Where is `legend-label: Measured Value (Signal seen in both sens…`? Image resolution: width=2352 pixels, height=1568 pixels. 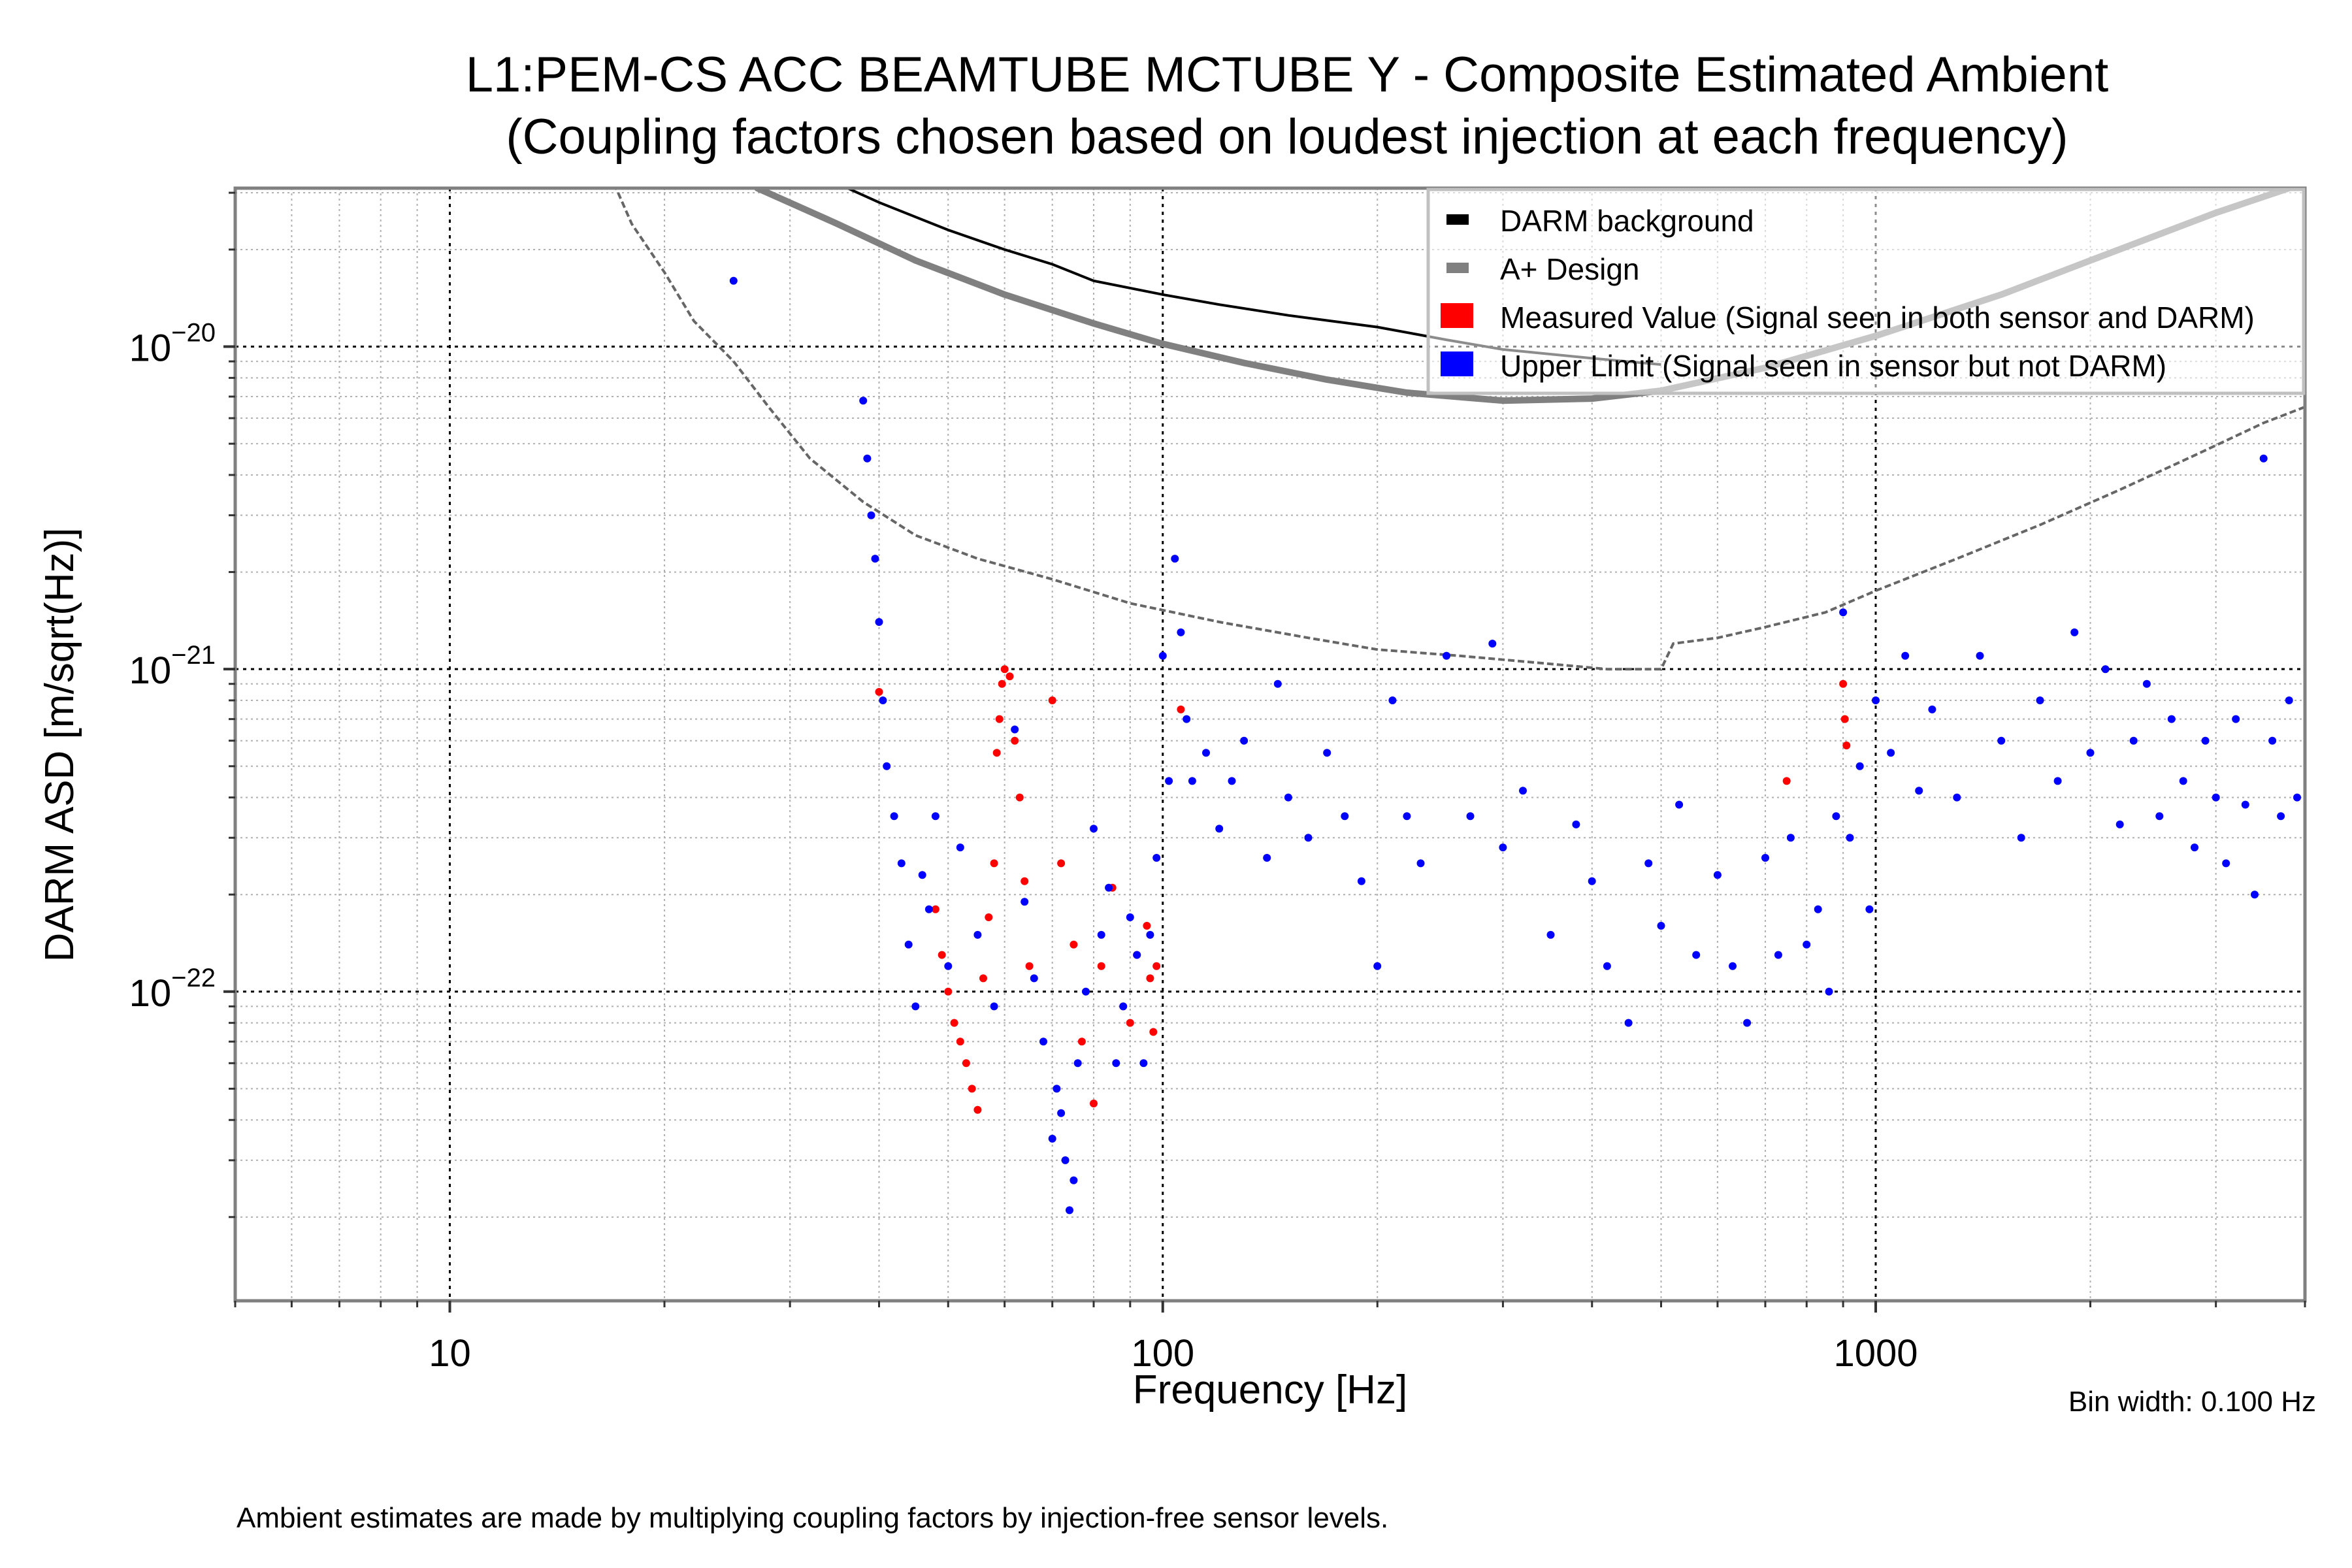 legend-label: Measured Value (Signal seen in both sens… is located at coordinates (1877, 318).